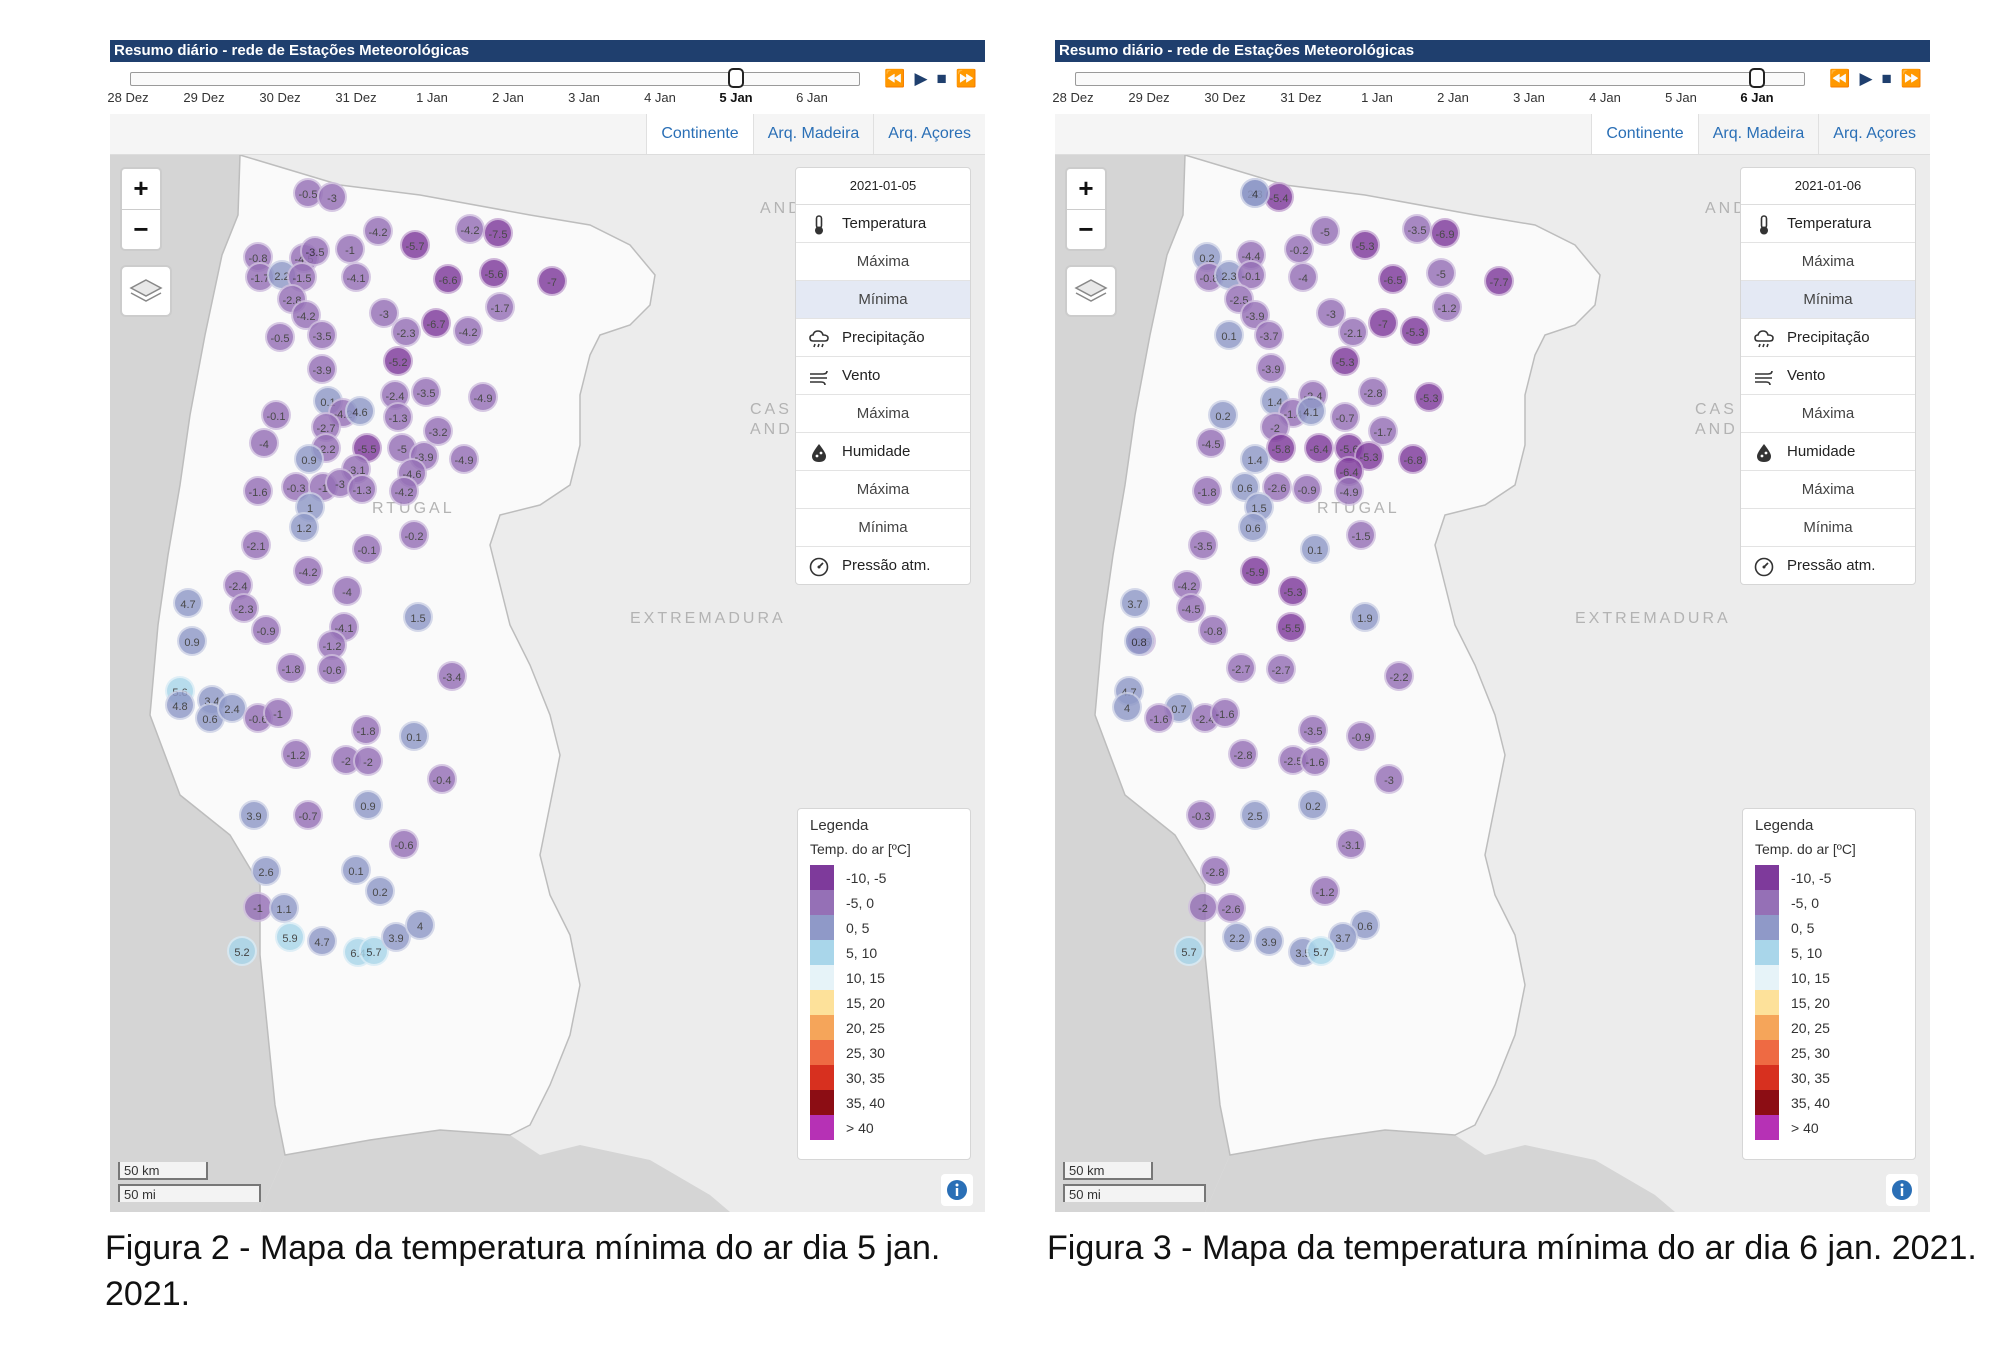 This screenshot has width=2000, height=1354. Describe the element at coordinates (736, 78) in the screenshot. I see `timeline-slider-thumb` at that location.